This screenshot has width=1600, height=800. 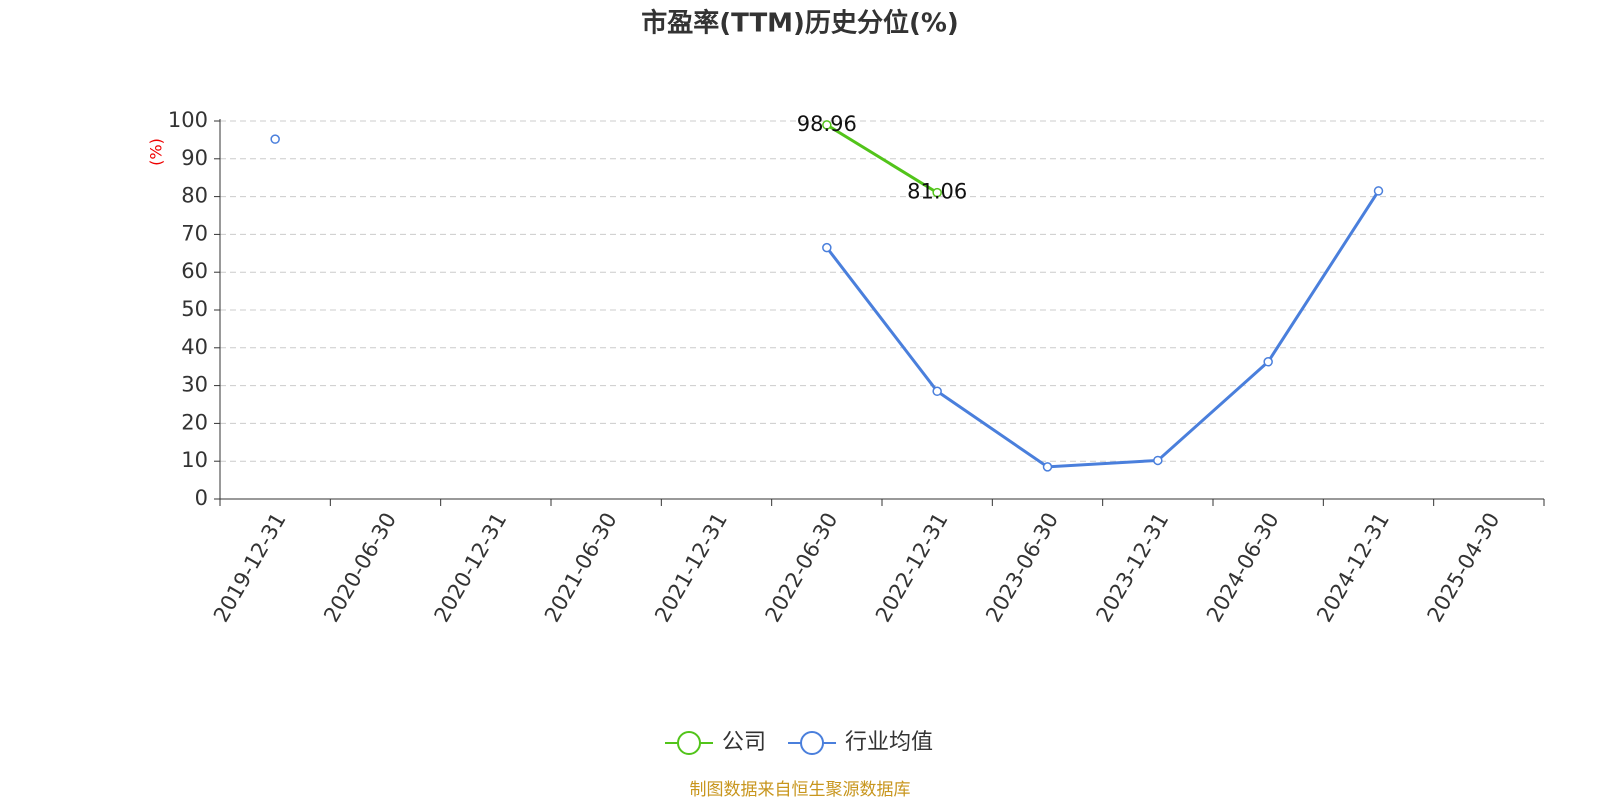 What do you see at coordinates (912, 568) in the screenshot?
I see `x-tick-label: 2022-12-31` at bounding box center [912, 568].